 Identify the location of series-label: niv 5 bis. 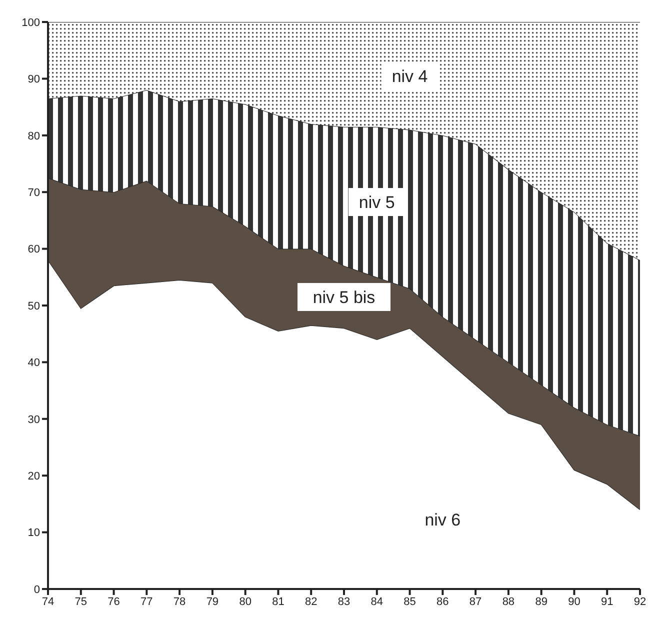
(344, 297).